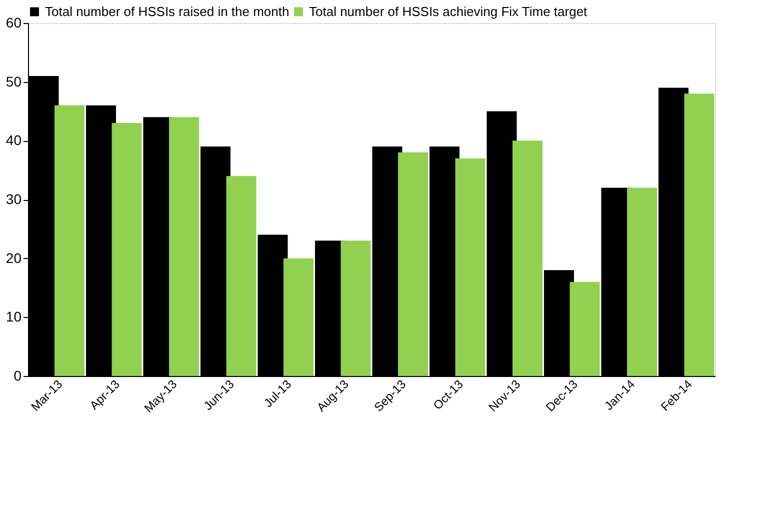  What do you see at coordinates (167, 11) in the screenshot?
I see `legend-label: Total number of HSSIs raised in the month` at bounding box center [167, 11].